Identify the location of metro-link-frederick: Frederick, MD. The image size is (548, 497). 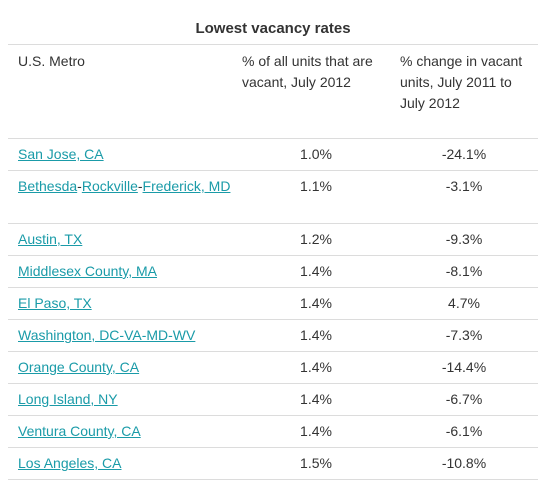
(186, 186).